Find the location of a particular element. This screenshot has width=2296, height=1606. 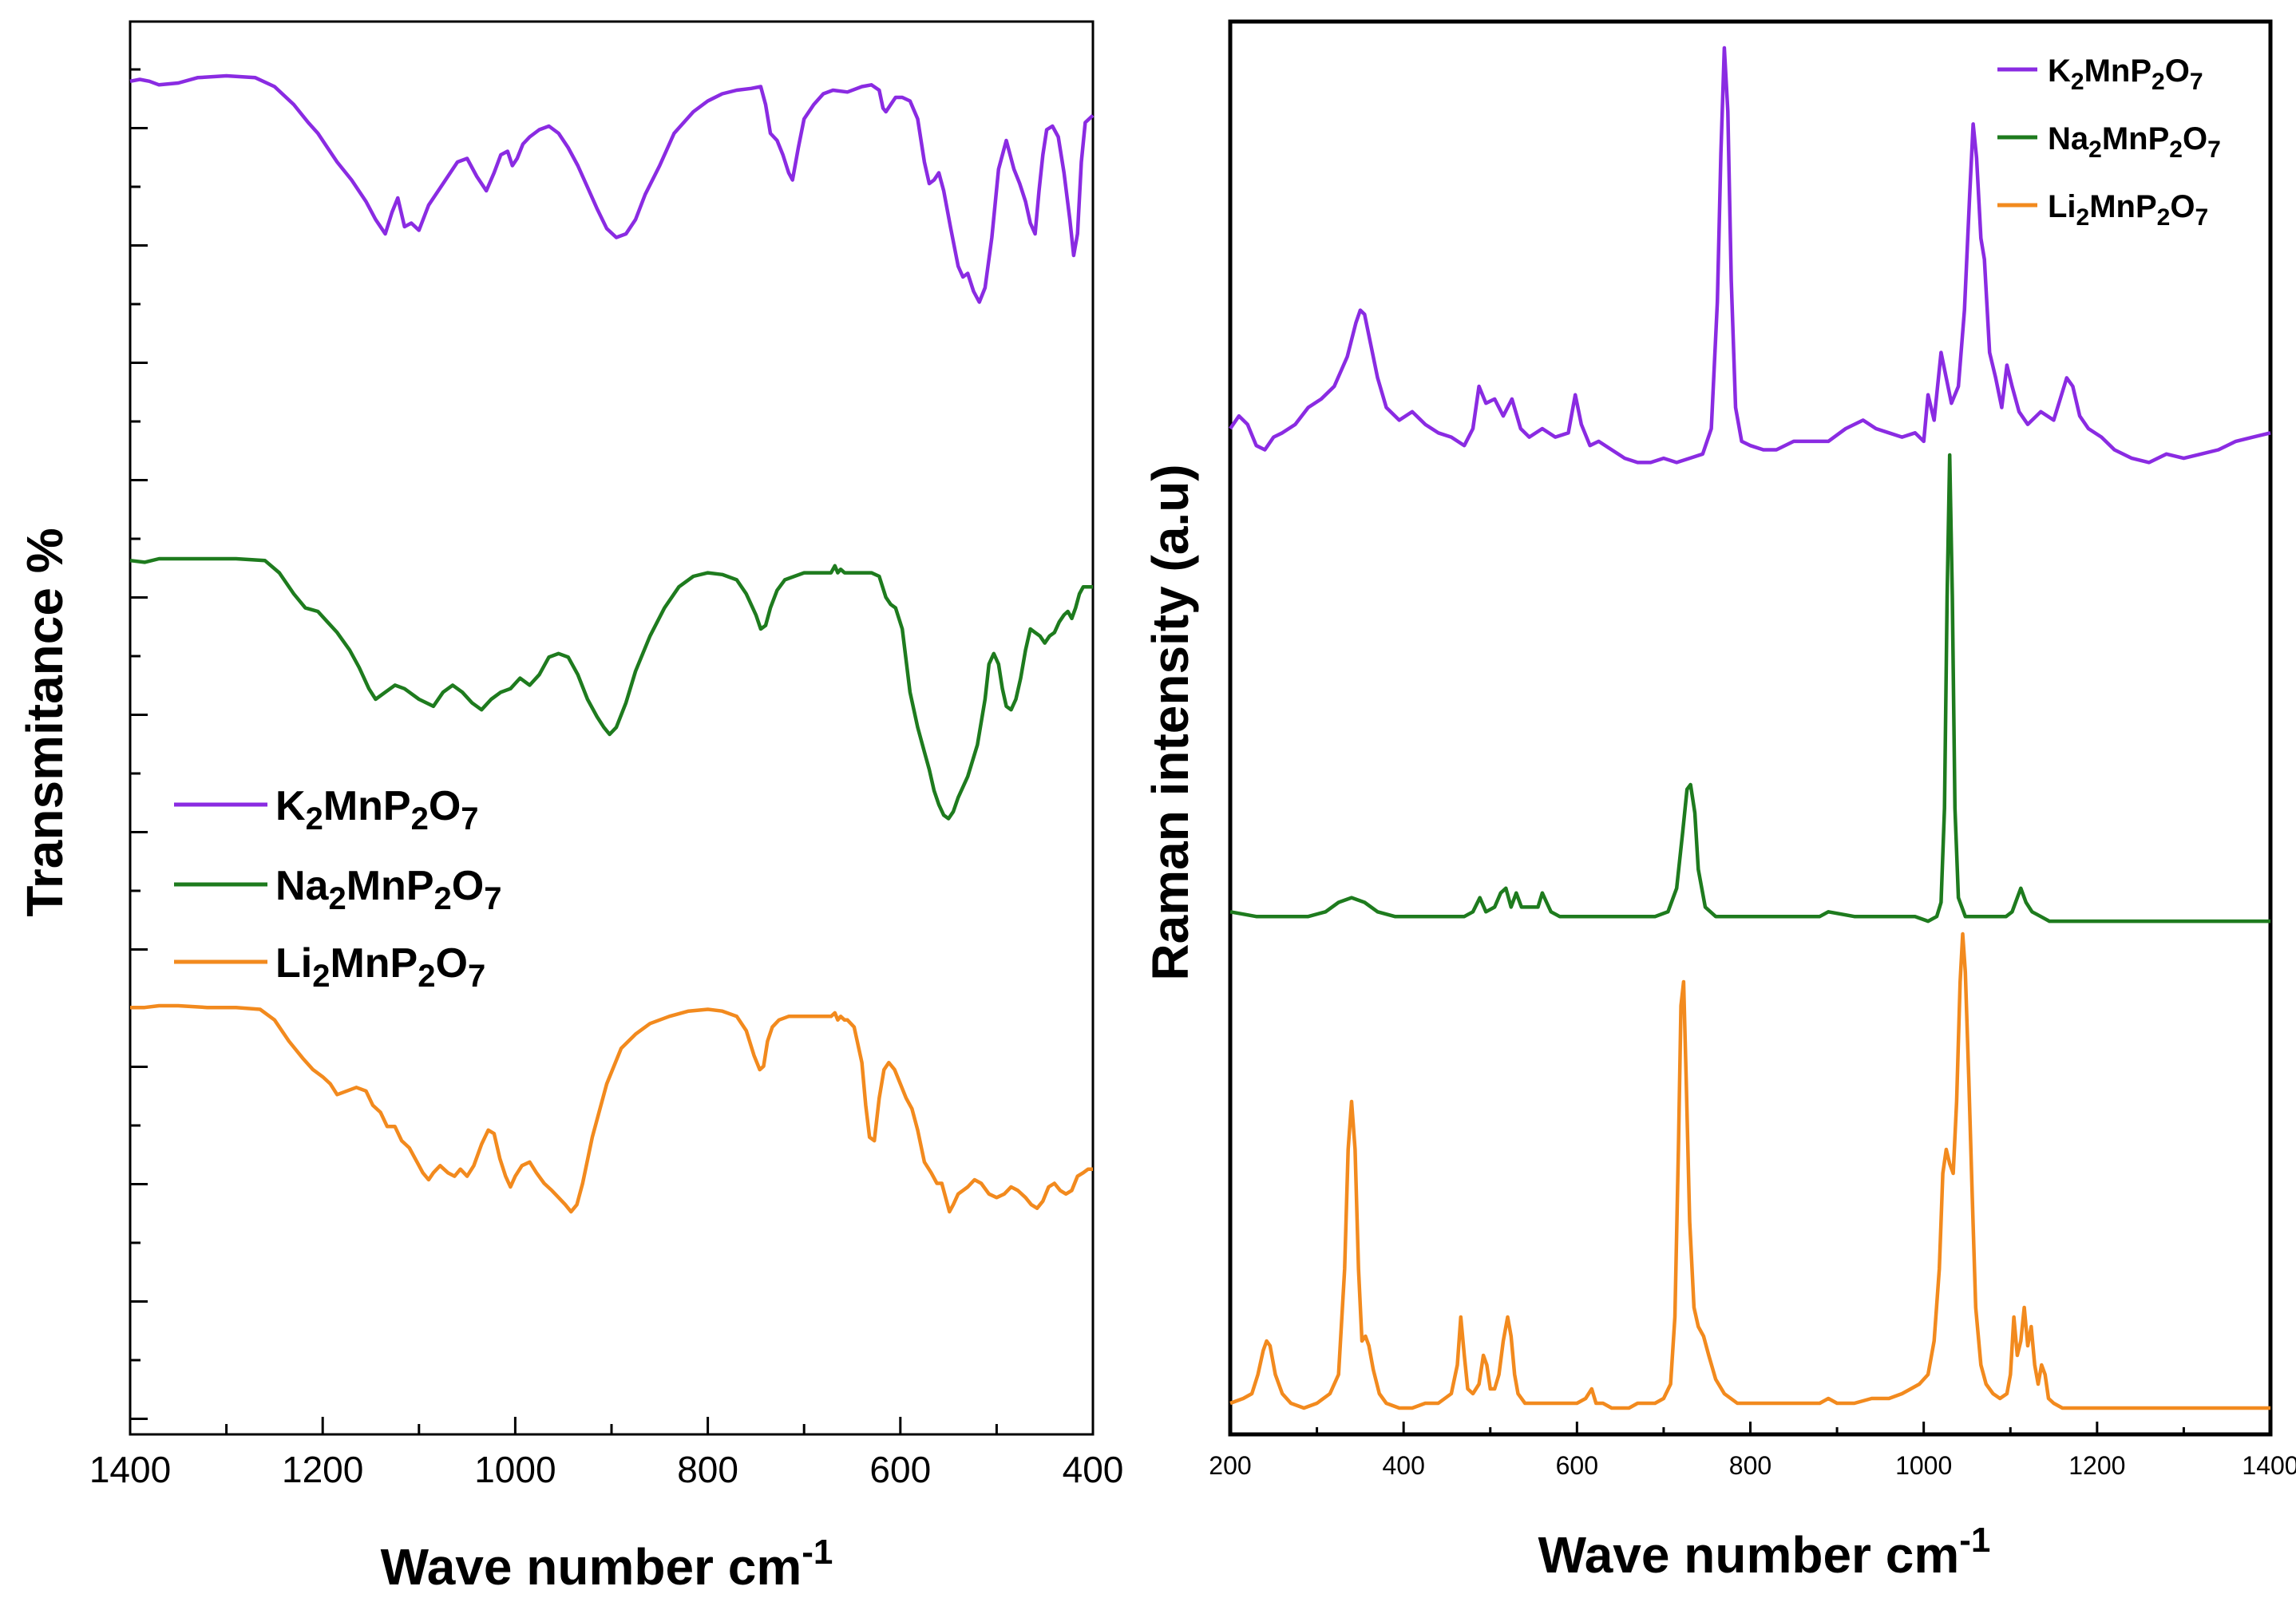

ftir-x-tick-label-600: 600 is located at coordinates (900, 1469).